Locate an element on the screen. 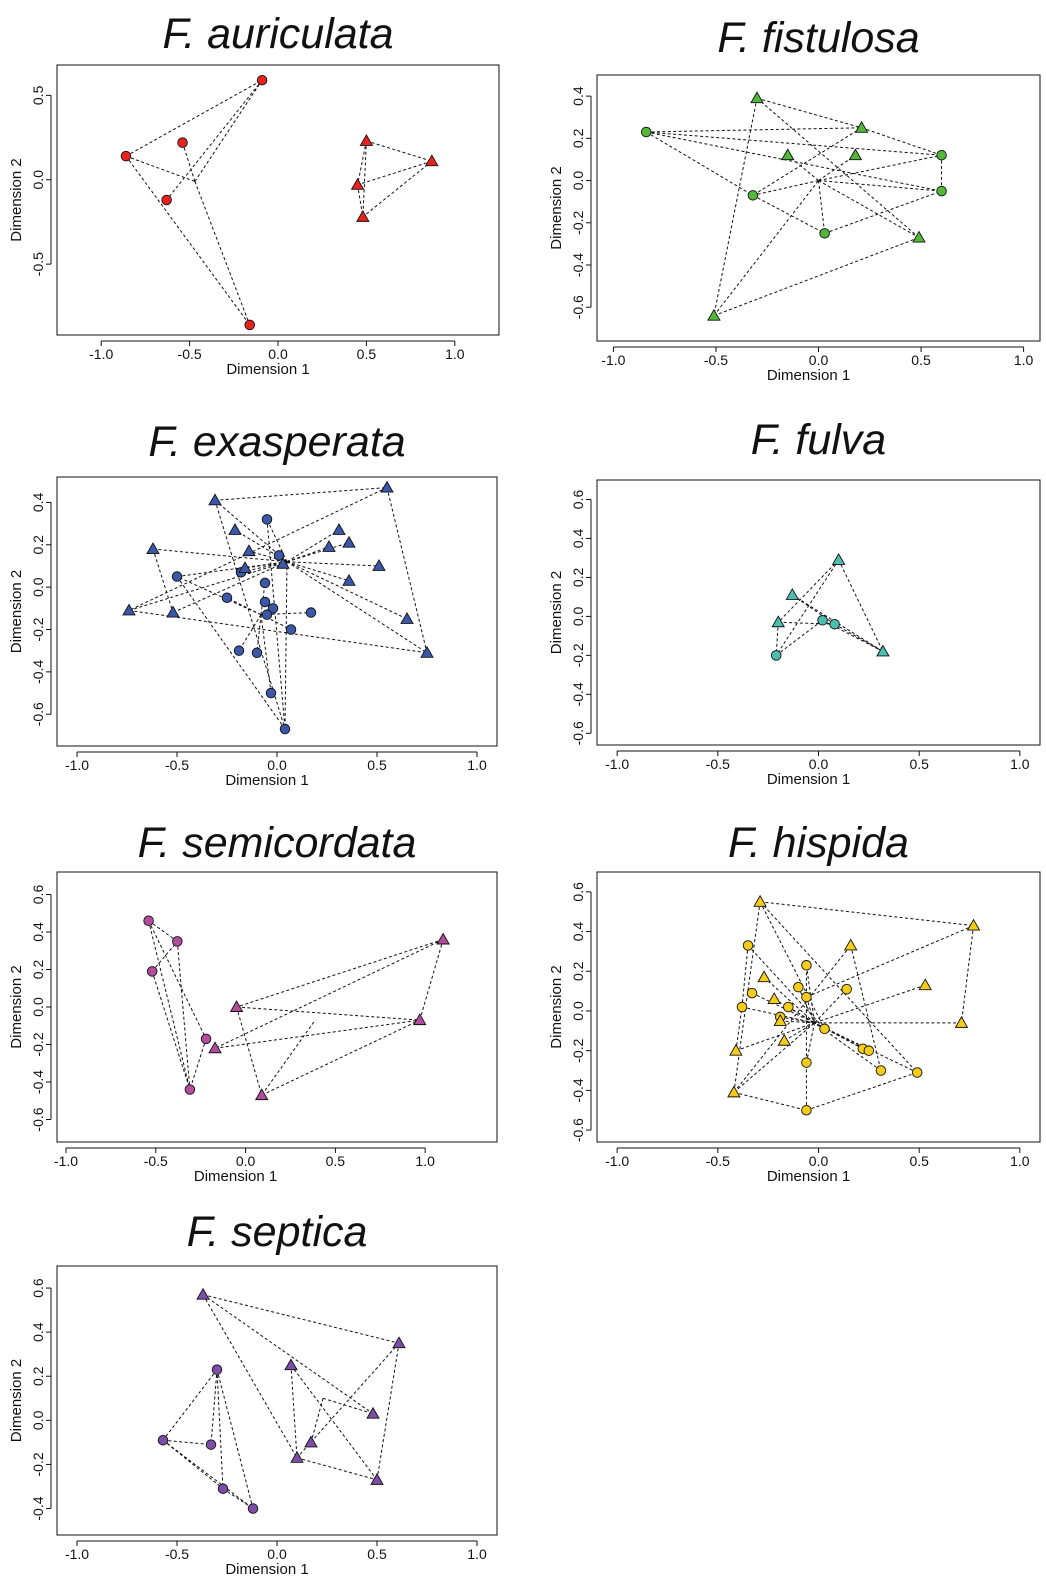 The image size is (1046, 1576). chart-title: F. fistulosa is located at coordinates (818, 38).